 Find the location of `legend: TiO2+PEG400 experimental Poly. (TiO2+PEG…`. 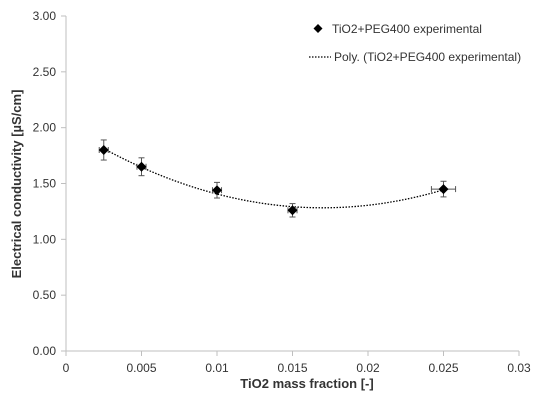

legend: TiO2+PEG400 experimental Poly. (TiO2+PEG… is located at coordinates (415, 43).